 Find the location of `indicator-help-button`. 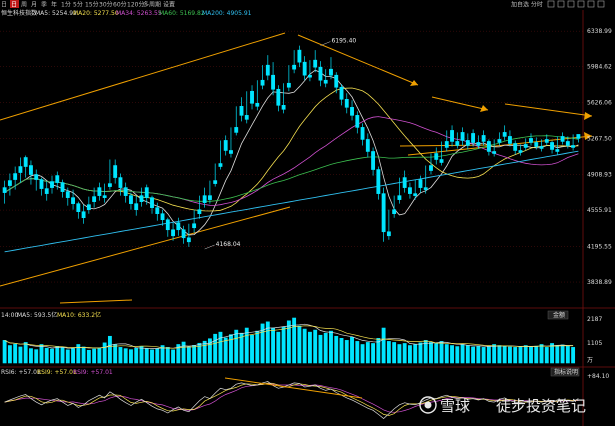

indicator-help-button is located at coordinates (565, 372).